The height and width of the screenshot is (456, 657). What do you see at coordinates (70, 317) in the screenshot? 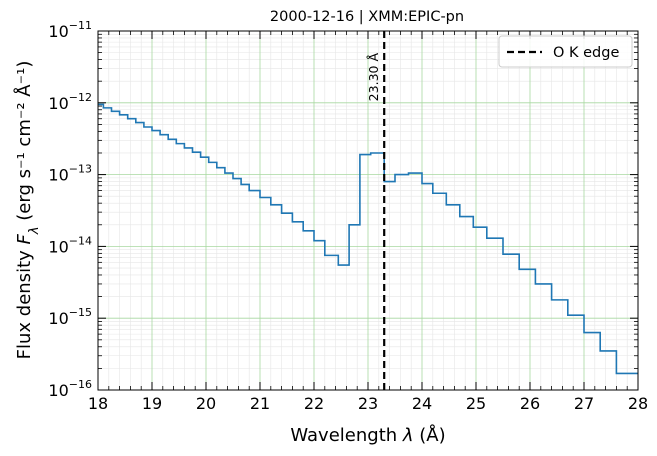
I see `y-tick-label: 10−15` at bounding box center [70, 317].